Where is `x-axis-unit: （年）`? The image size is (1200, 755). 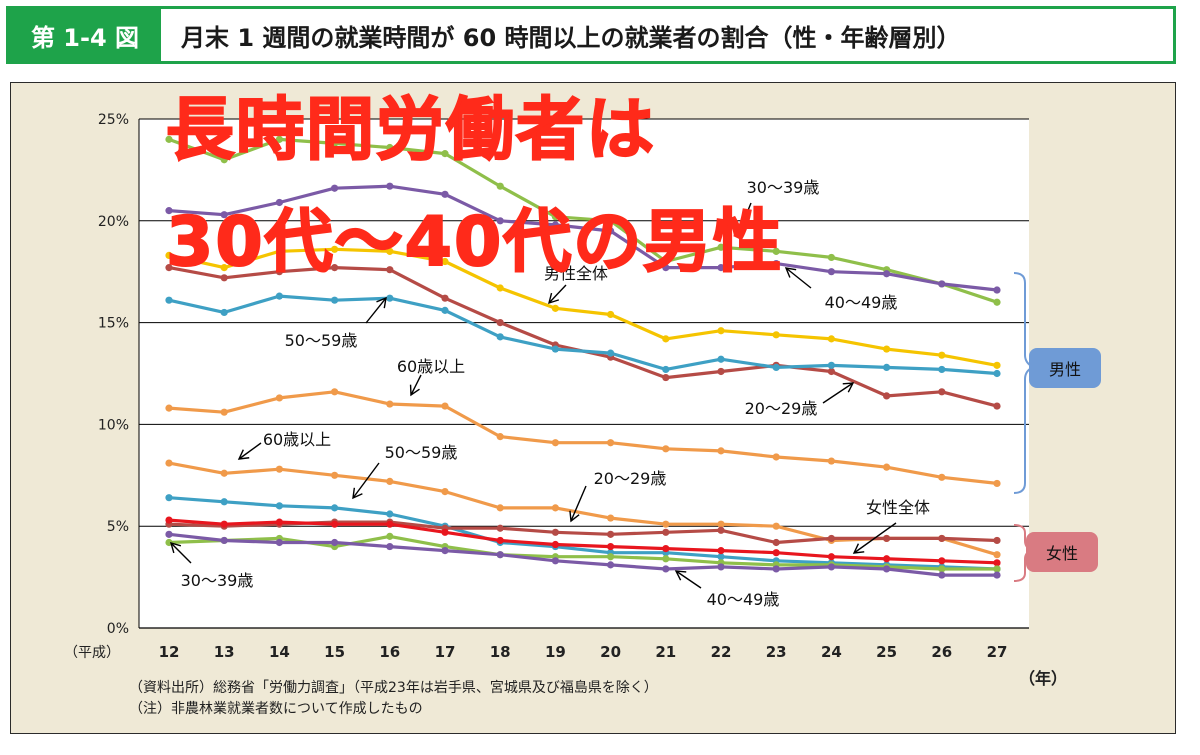 x-axis-unit: （年） is located at coordinates (1043, 678).